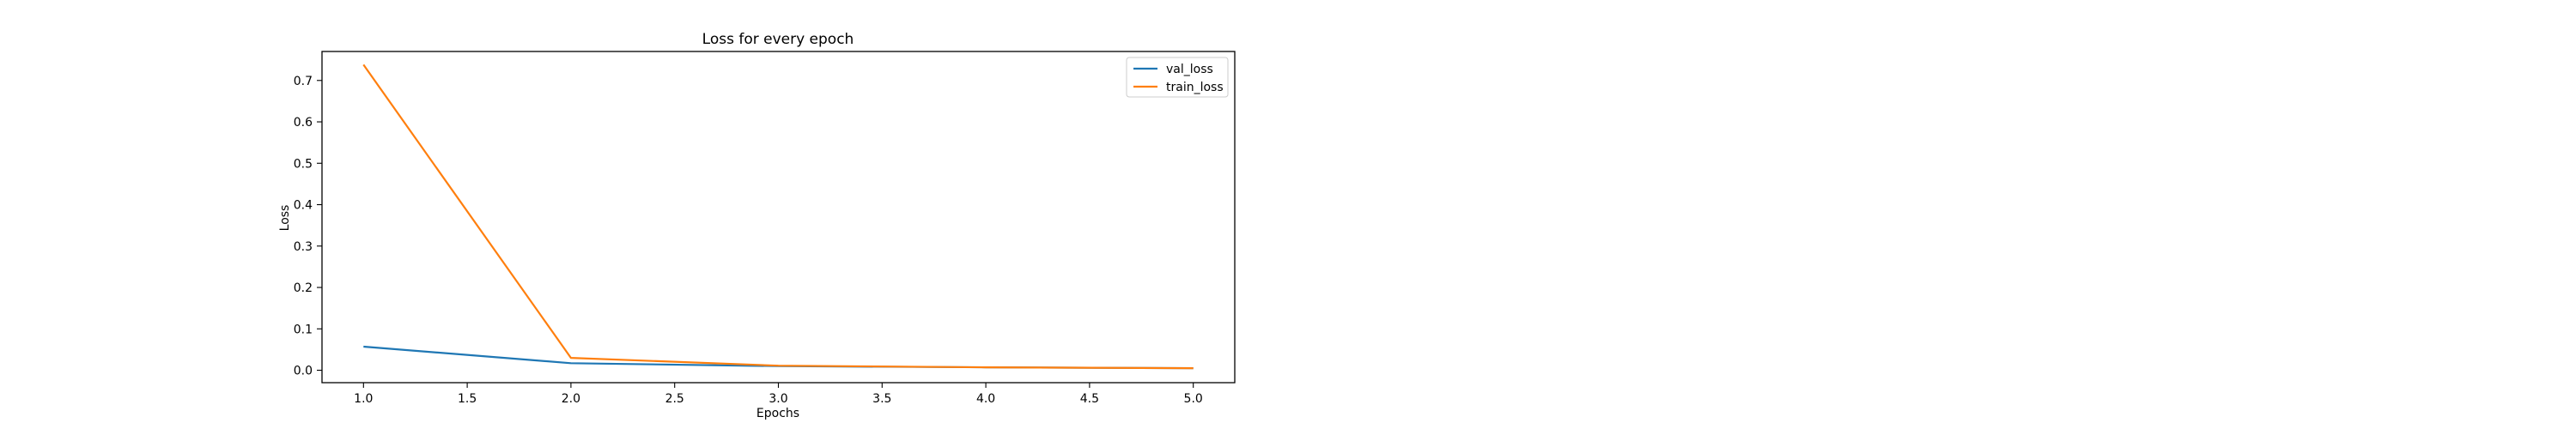 Image resolution: width=2576 pixels, height=429 pixels. What do you see at coordinates (1189, 69) in the screenshot?
I see `legend-label: val_loss` at bounding box center [1189, 69].